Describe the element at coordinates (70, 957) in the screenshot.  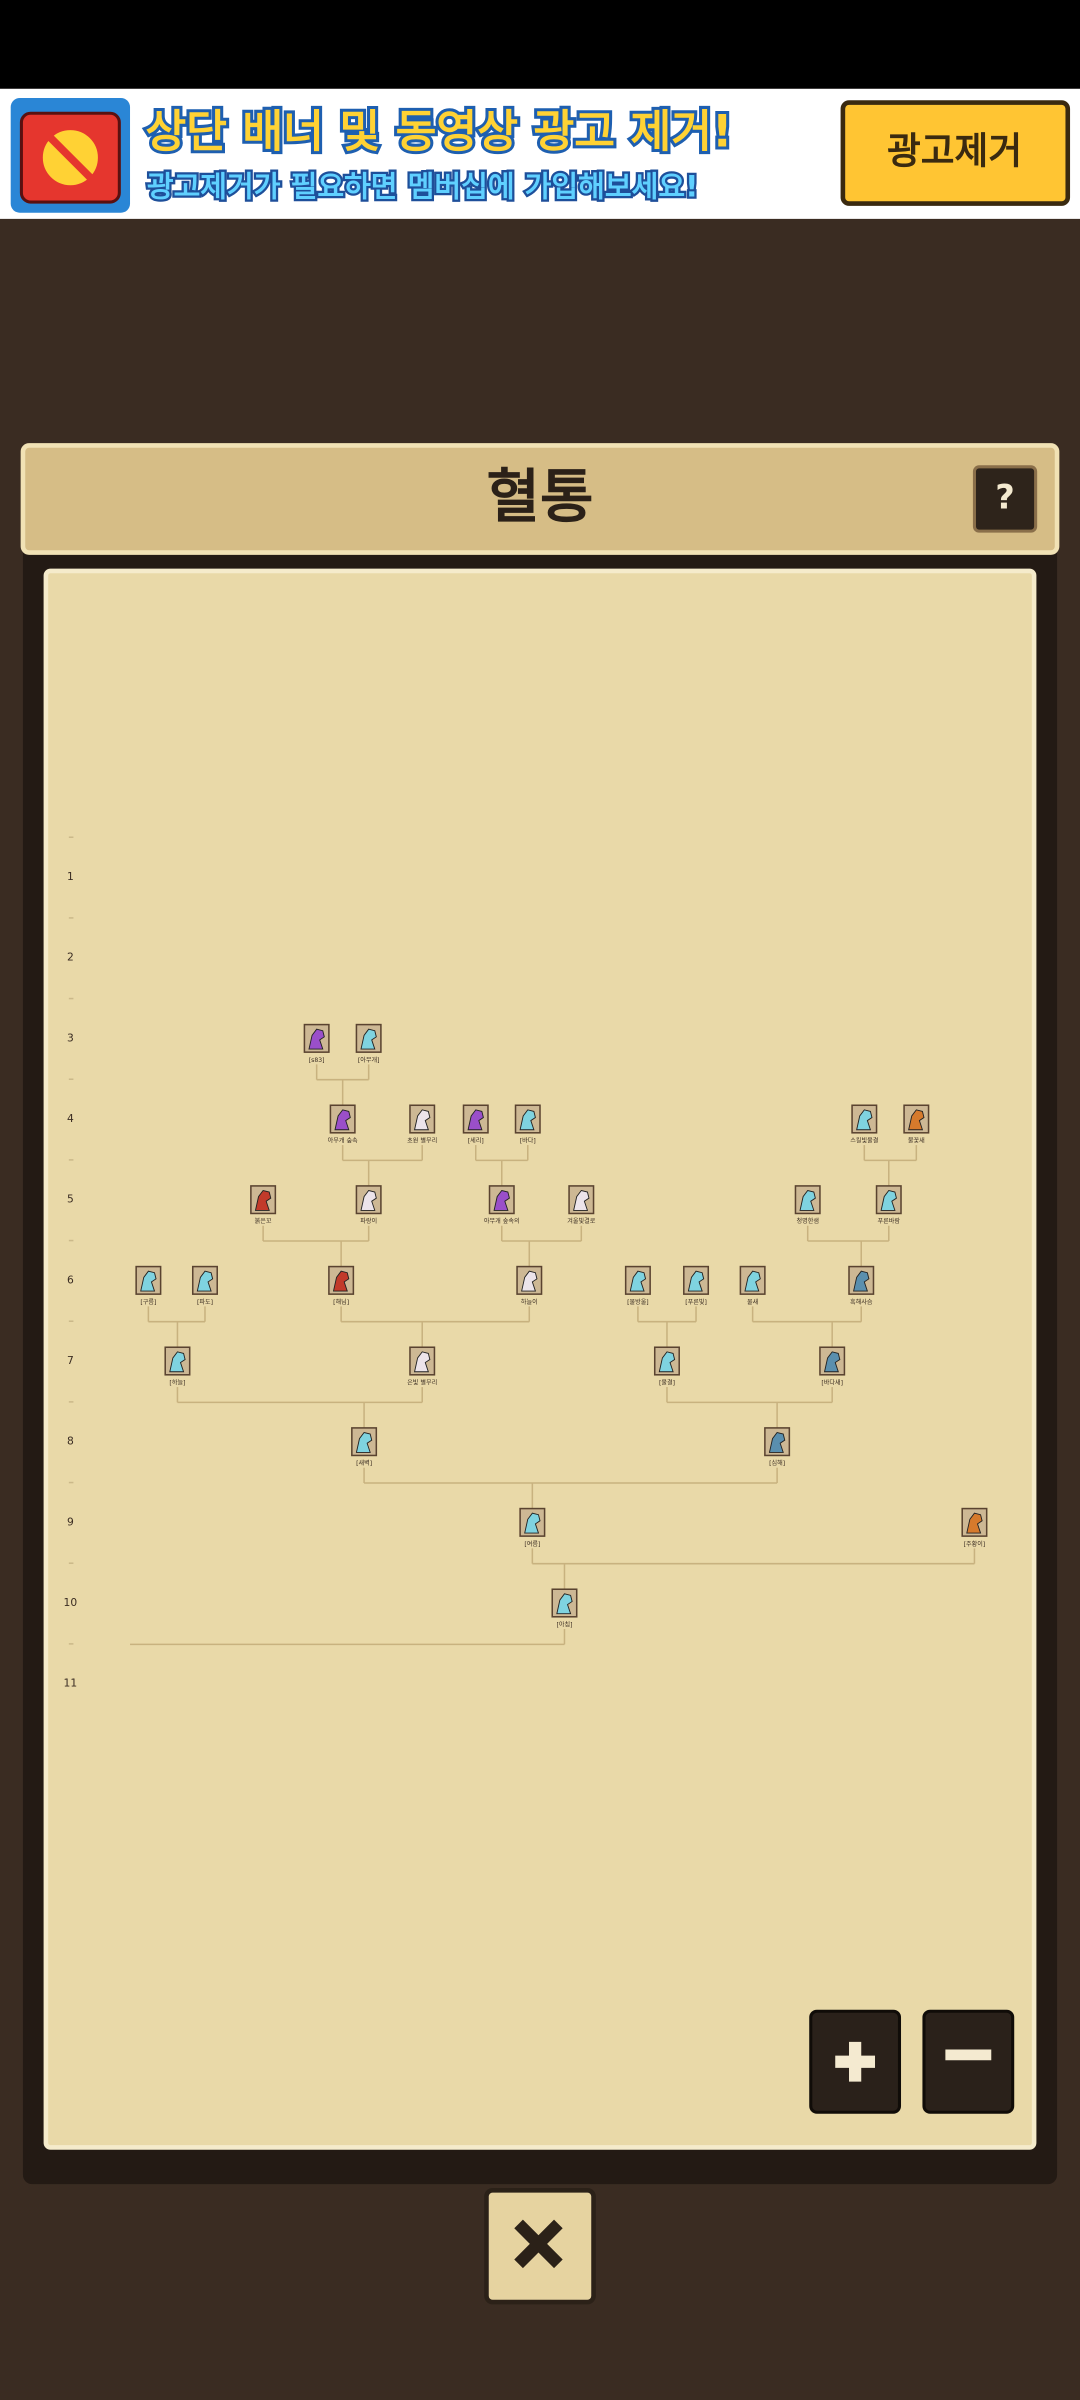
I see `generation-label: 2` at that location.